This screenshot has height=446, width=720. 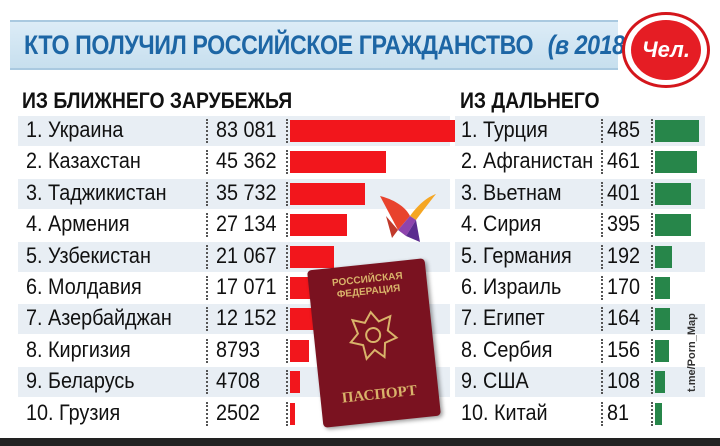 I want to click on near-country-label: 10. Грузия, so click(x=73, y=412).